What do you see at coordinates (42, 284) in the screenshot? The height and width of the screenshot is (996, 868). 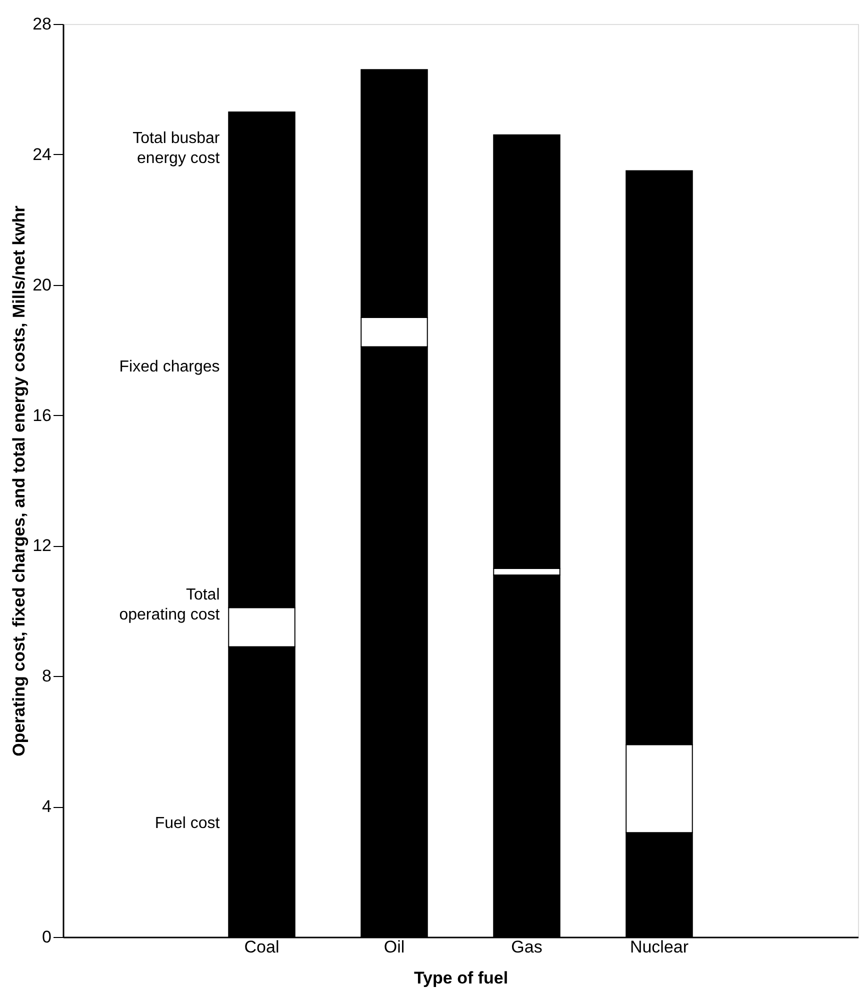 I see `y-tick-label: 20` at bounding box center [42, 284].